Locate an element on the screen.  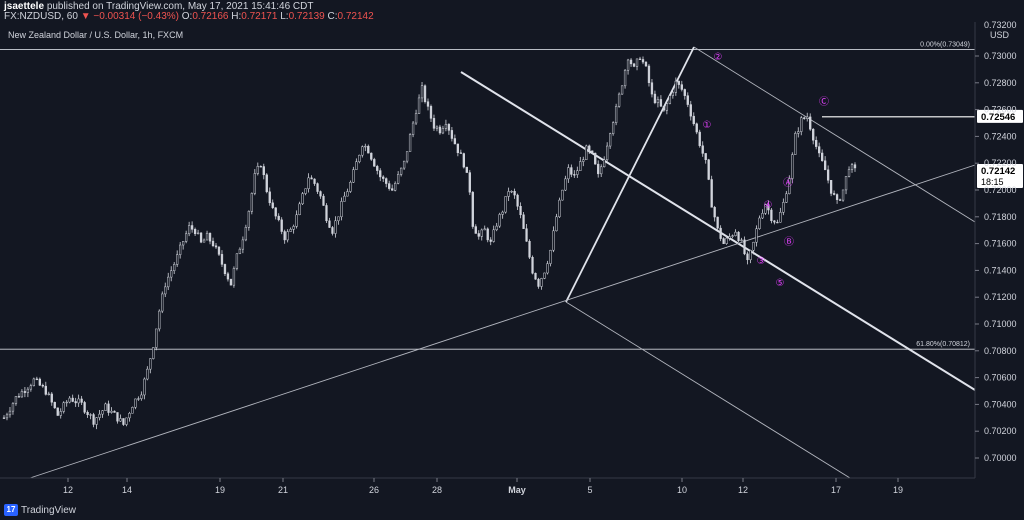
brand-label: TradingView is located at coordinates (49, 510).